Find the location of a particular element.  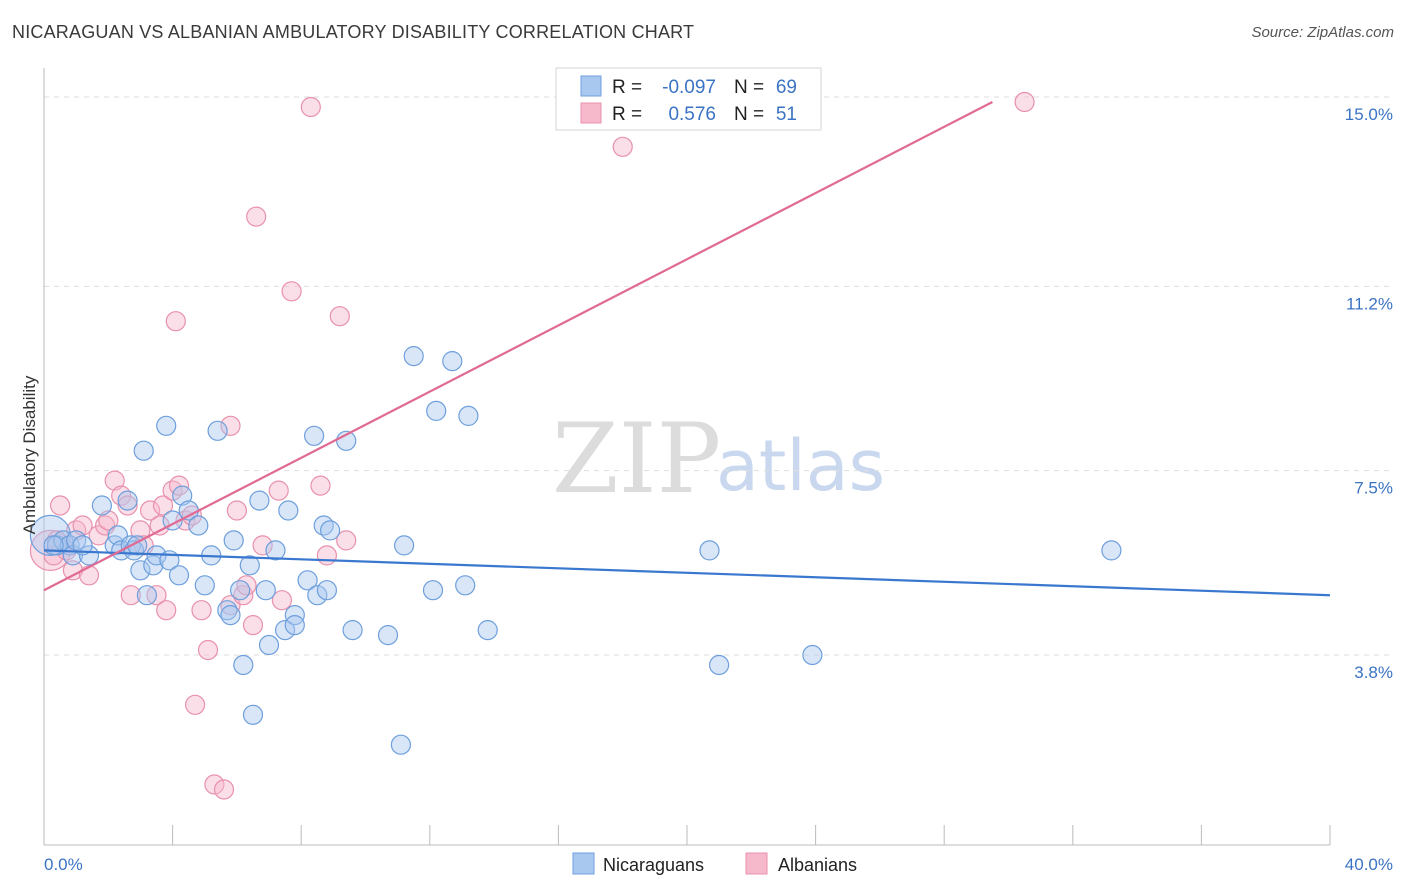

nicaraguans-trend-line is located at coordinates (687, 573).